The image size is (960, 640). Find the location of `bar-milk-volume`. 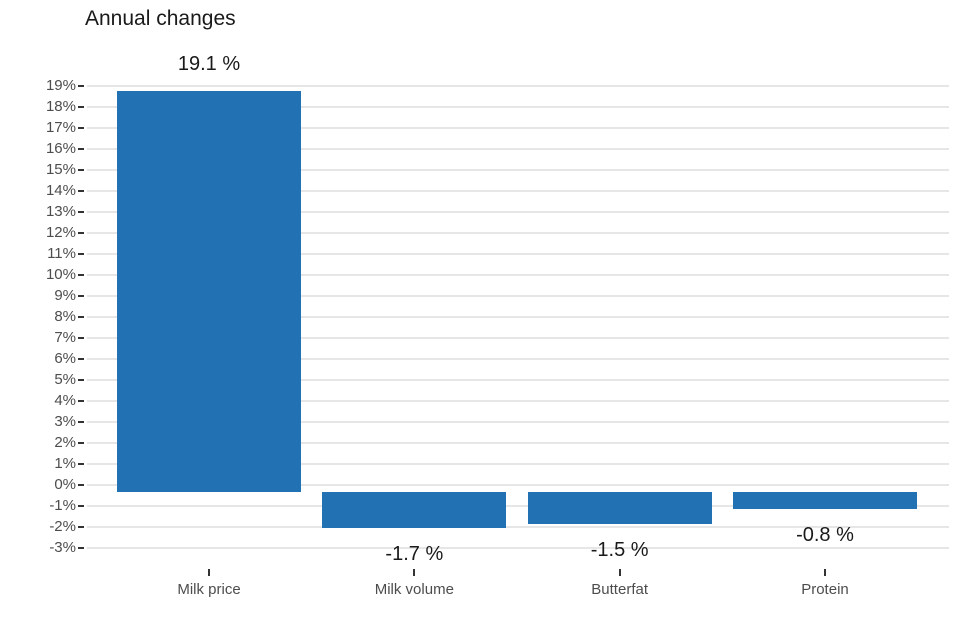

bar-milk-volume is located at coordinates (414, 510).